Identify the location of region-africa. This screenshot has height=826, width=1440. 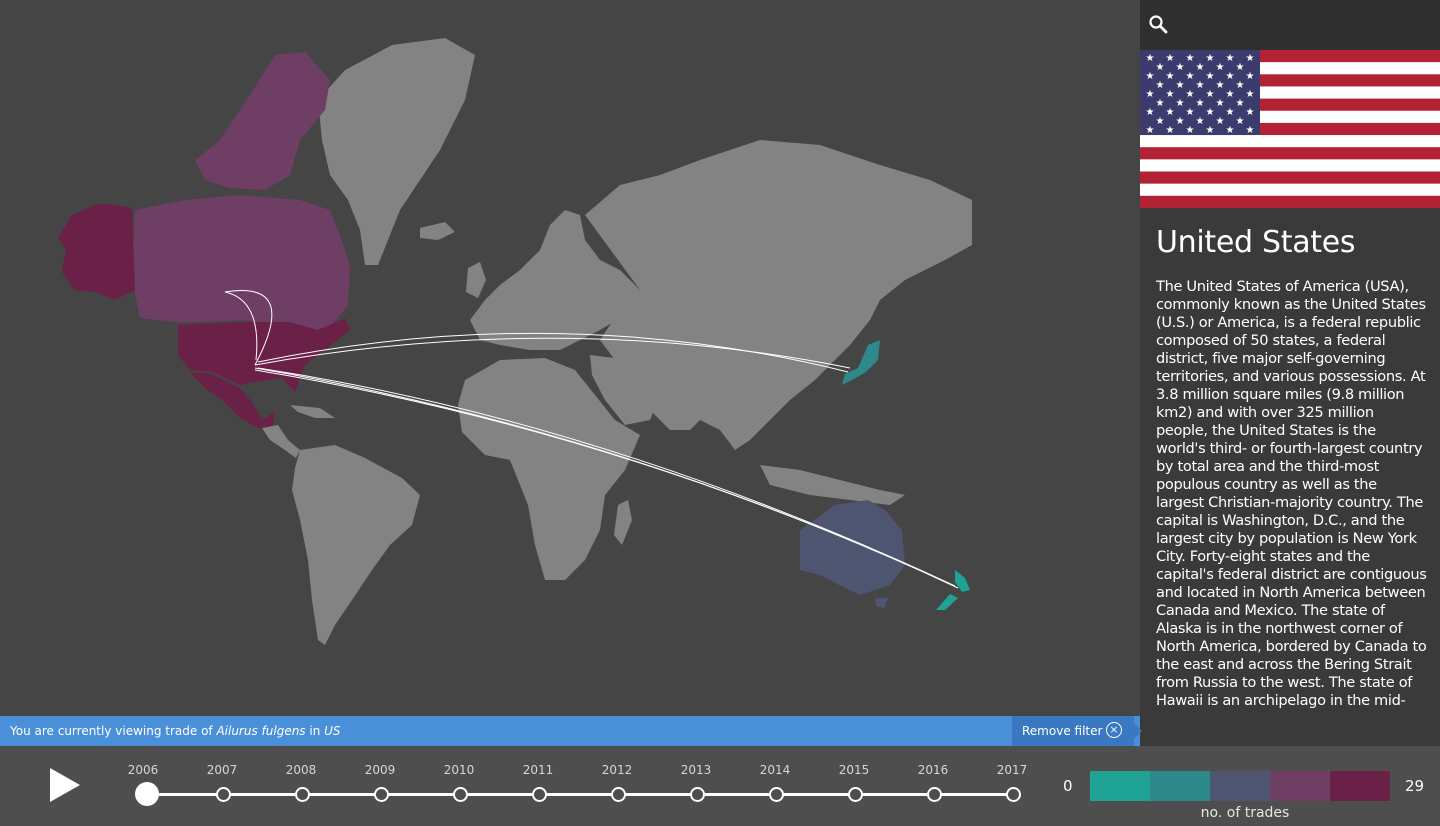
(549, 469).